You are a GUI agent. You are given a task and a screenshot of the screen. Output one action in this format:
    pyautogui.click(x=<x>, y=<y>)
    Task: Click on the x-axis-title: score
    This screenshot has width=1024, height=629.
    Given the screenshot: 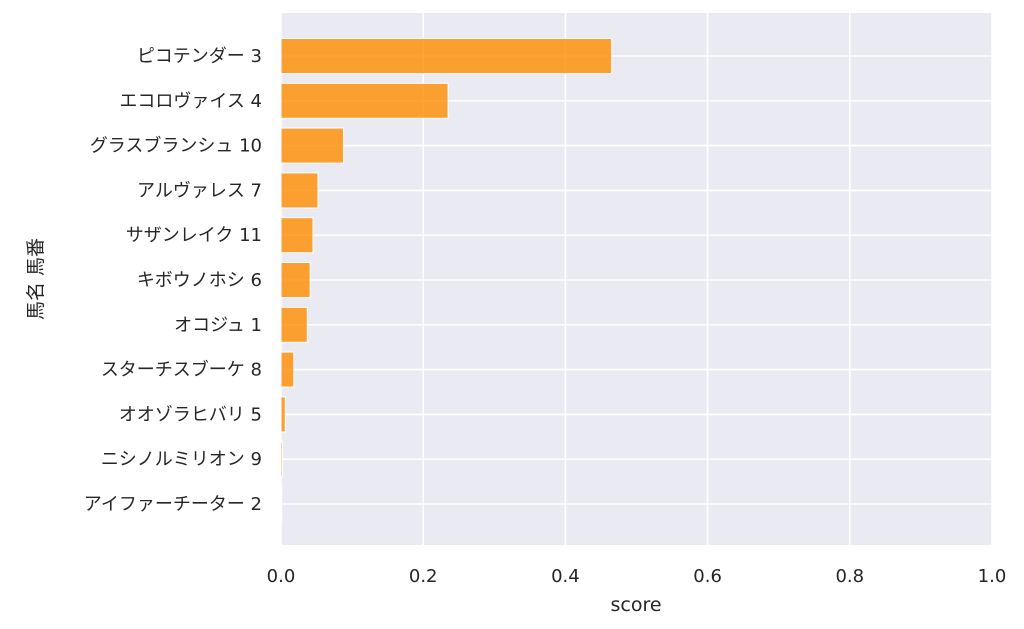 What is the action you would take?
    pyautogui.click(x=635, y=605)
    